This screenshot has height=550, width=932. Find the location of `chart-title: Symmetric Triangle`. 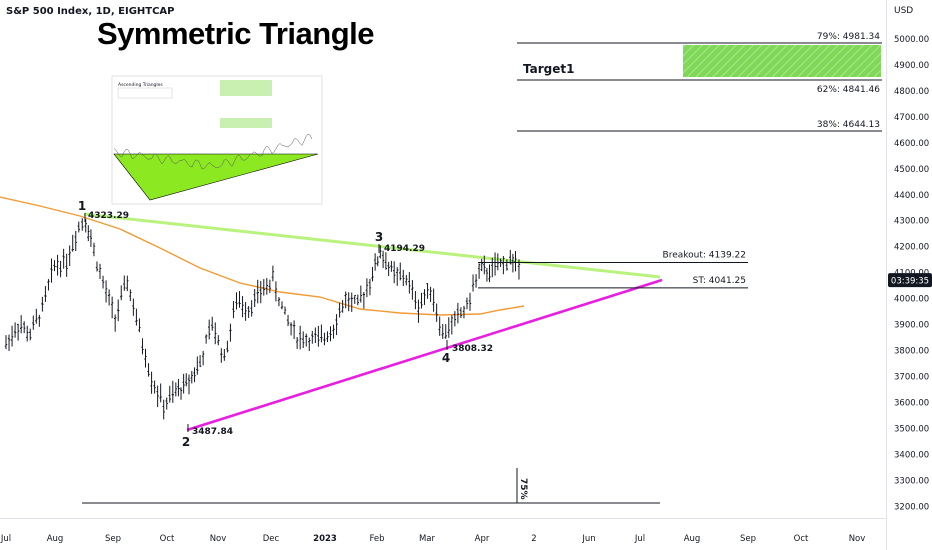

chart-title: Symmetric Triangle is located at coordinates (236, 33).